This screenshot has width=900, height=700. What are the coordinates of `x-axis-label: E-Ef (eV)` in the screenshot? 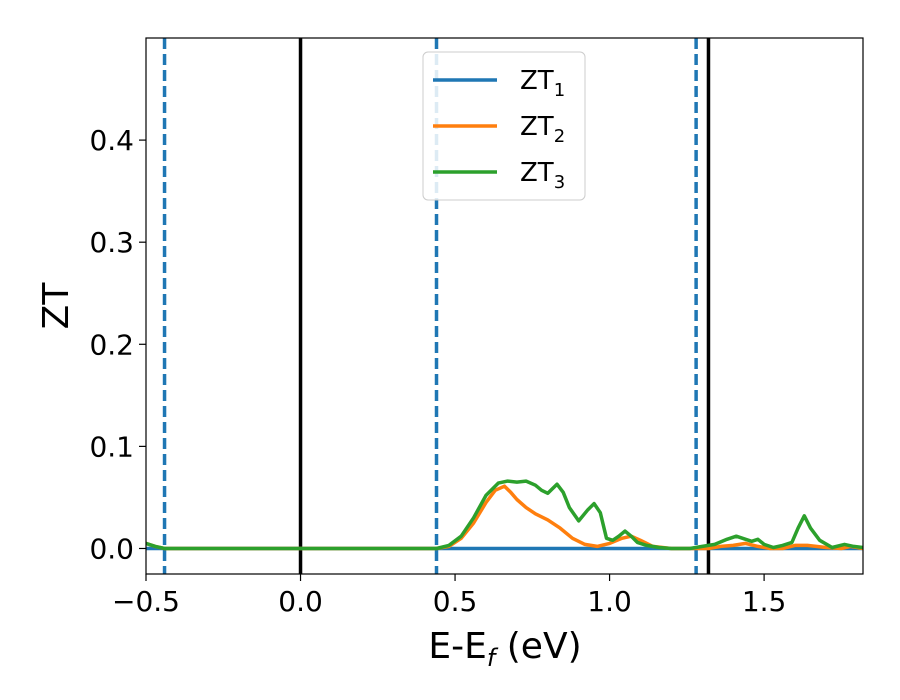 It's located at (504, 649).